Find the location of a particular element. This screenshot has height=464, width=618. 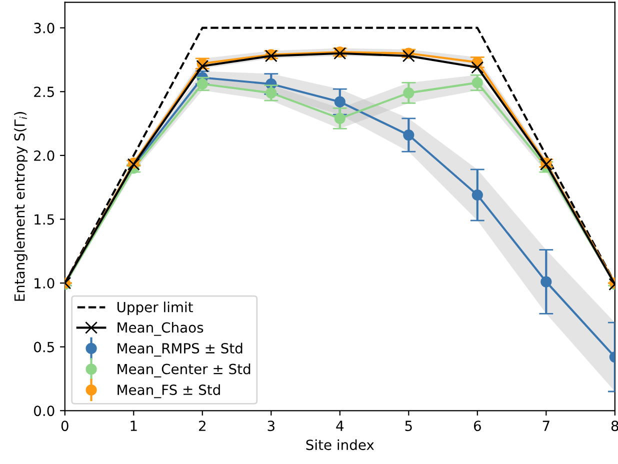

legend-label: Mean_FS ± Std is located at coordinates (169, 391).